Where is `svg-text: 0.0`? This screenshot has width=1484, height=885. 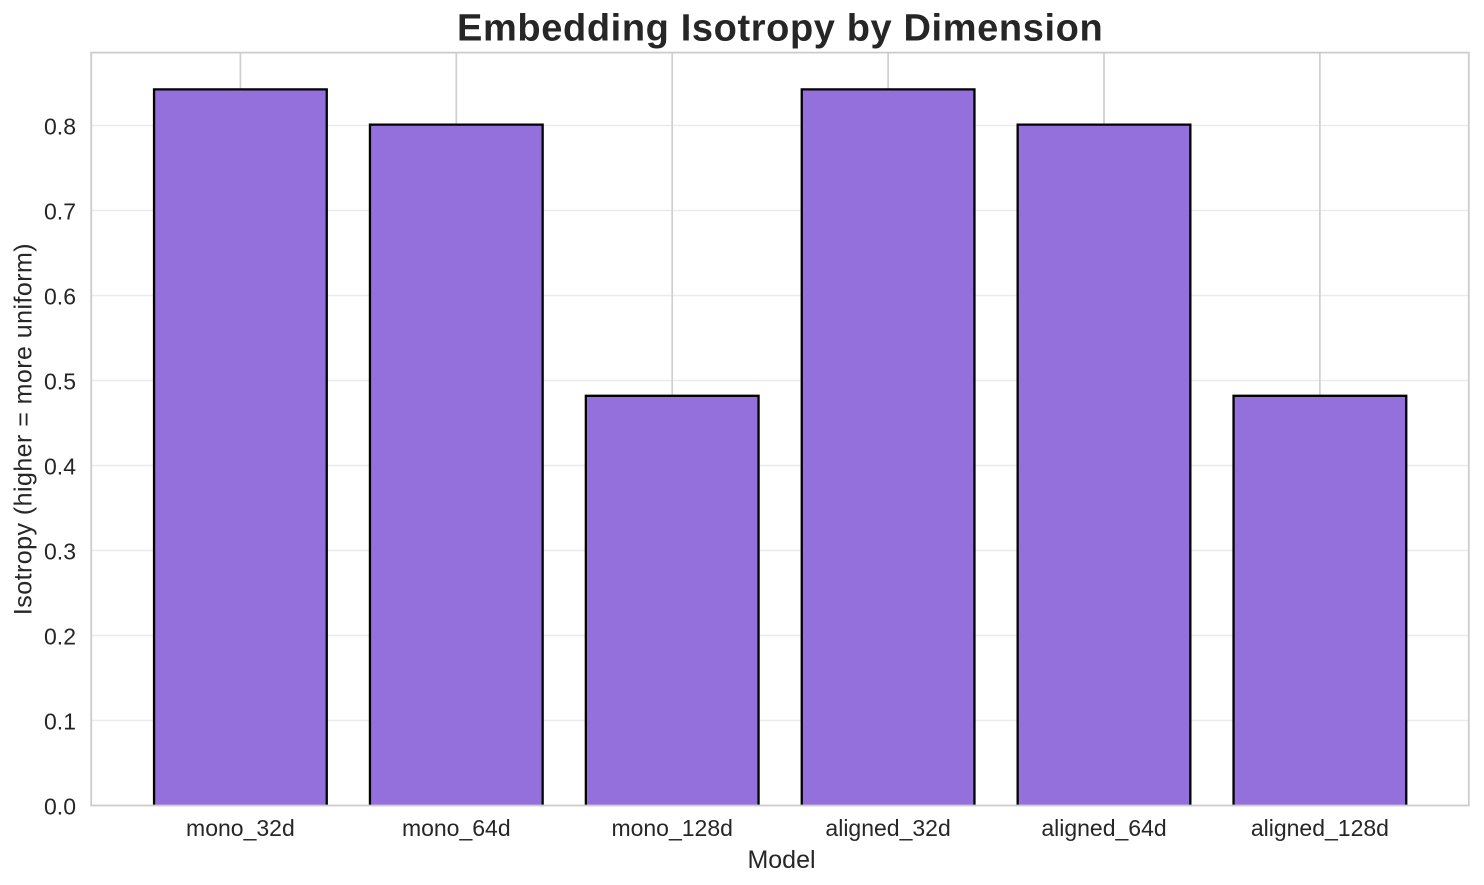 svg-text: 0.0 is located at coordinates (60, 807).